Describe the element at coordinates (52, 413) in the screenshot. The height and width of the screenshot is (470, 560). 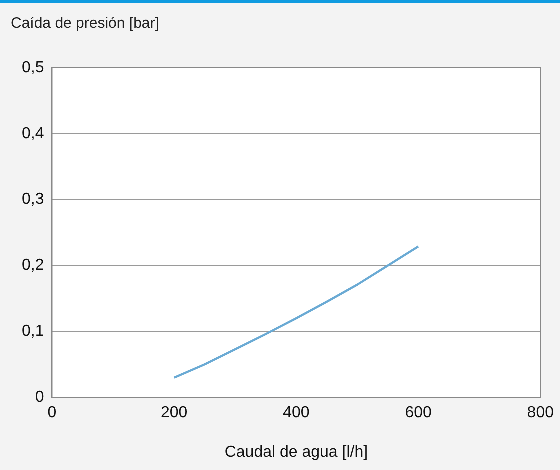
I see `x-tick-label: 0` at that location.